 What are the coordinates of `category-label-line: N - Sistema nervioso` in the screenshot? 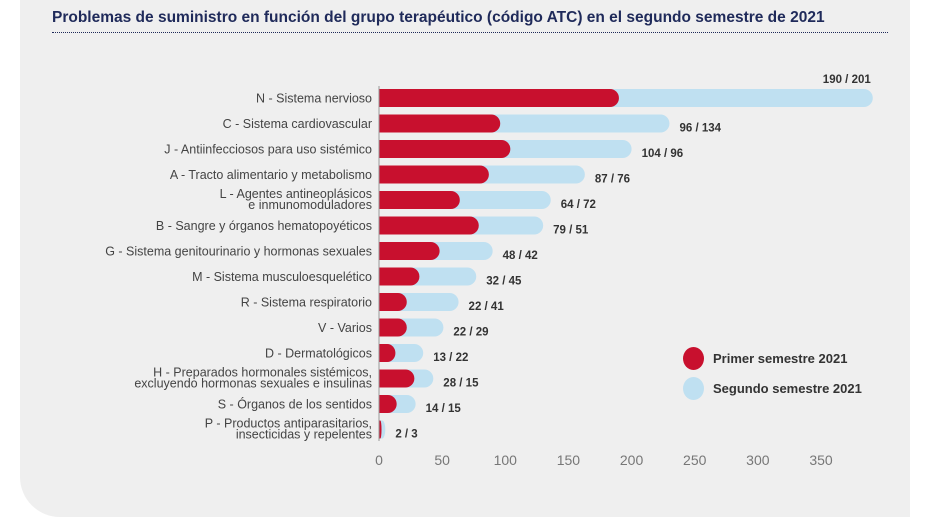 It's located at (314, 99).